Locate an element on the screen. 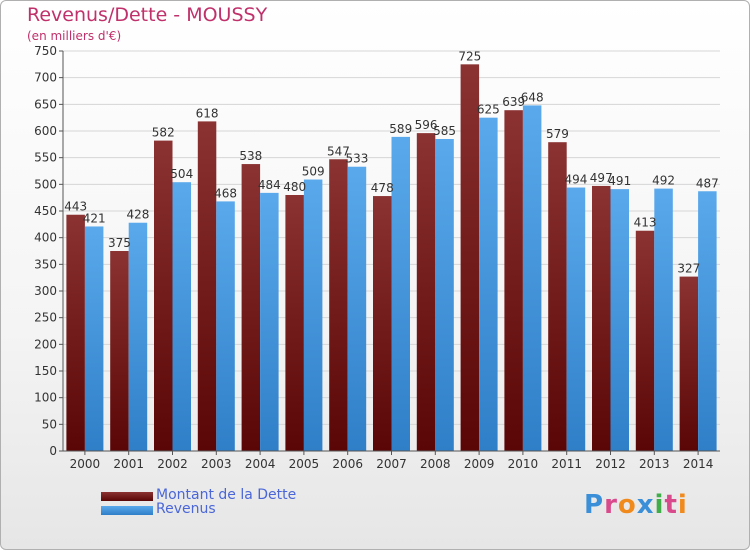  x-tick-label: 2004 is located at coordinates (260, 464).